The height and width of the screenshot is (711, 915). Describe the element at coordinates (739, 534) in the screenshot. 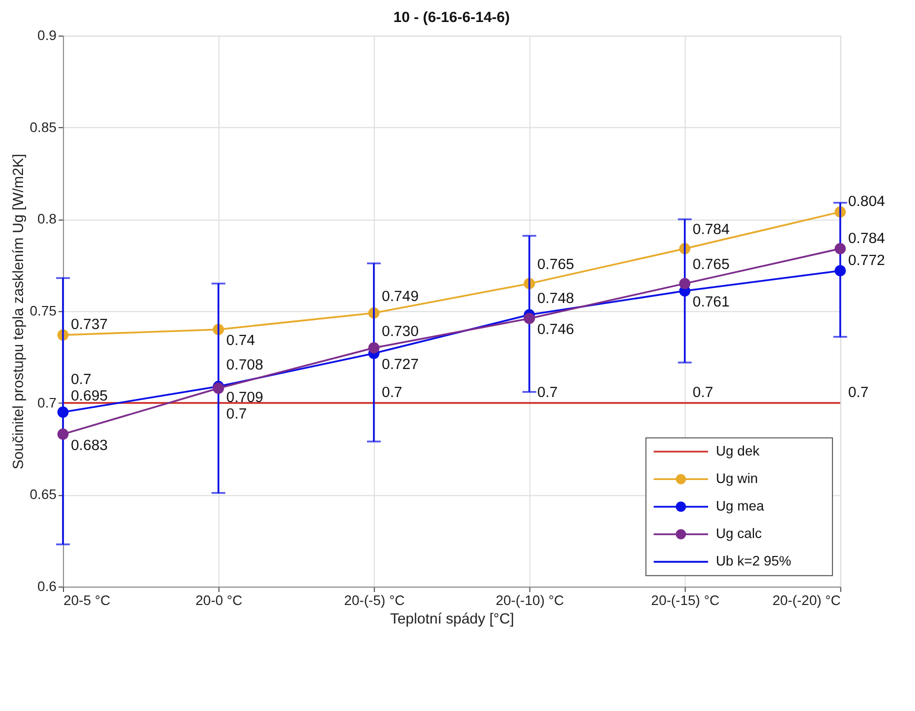

I see `legend-label: Ug calc` at that location.